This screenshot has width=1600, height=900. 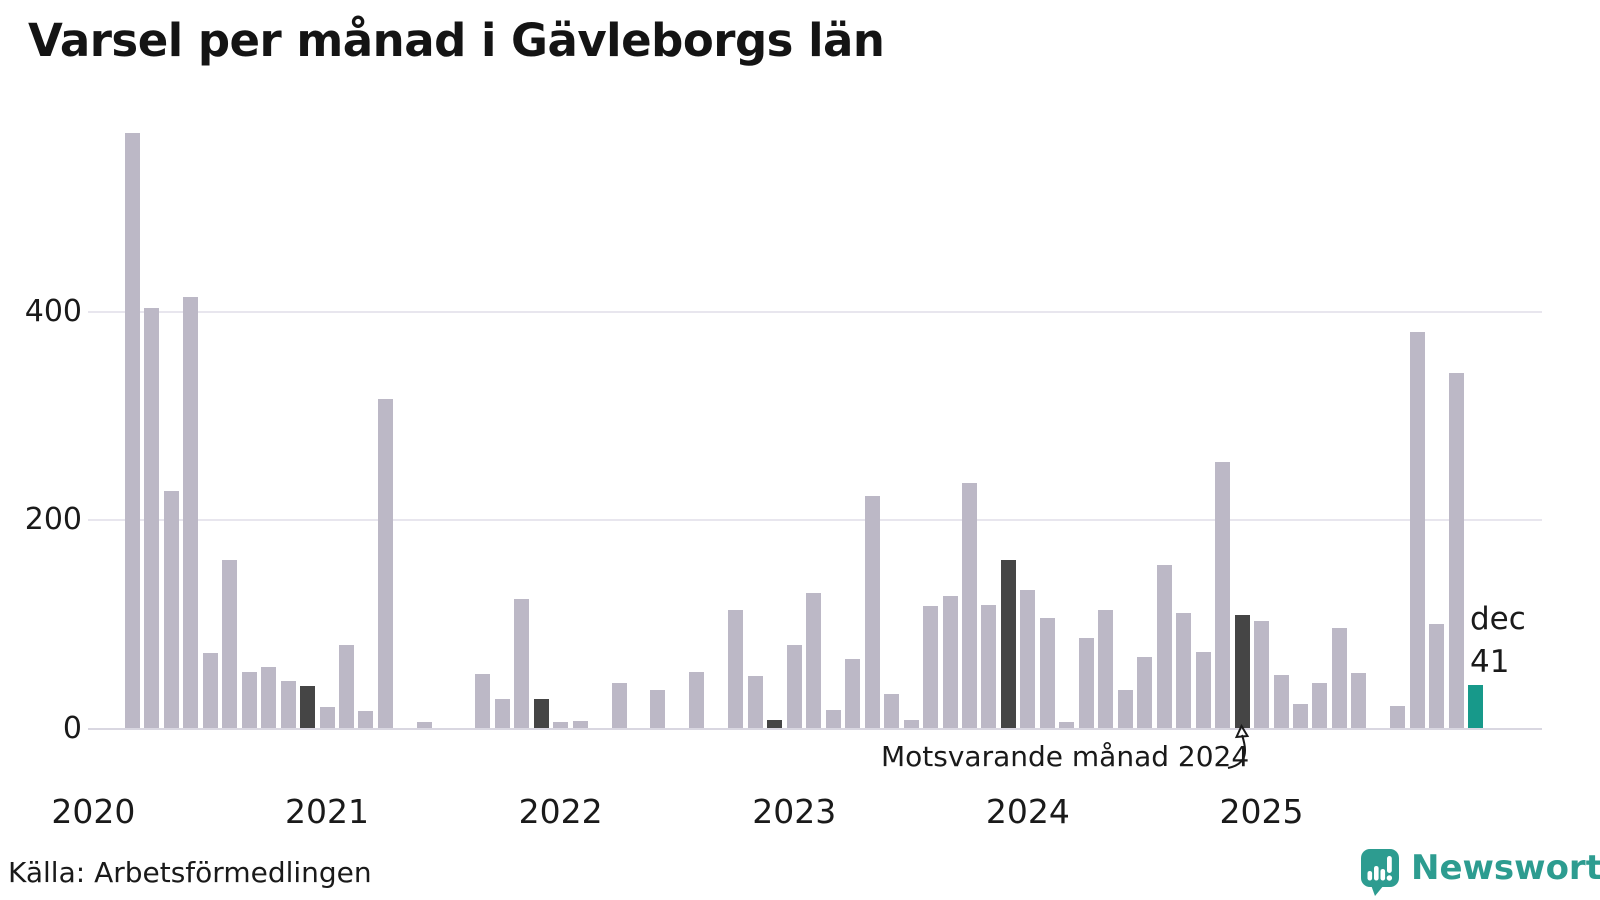 I want to click on gridline-y400, so click(x=815, y=311).